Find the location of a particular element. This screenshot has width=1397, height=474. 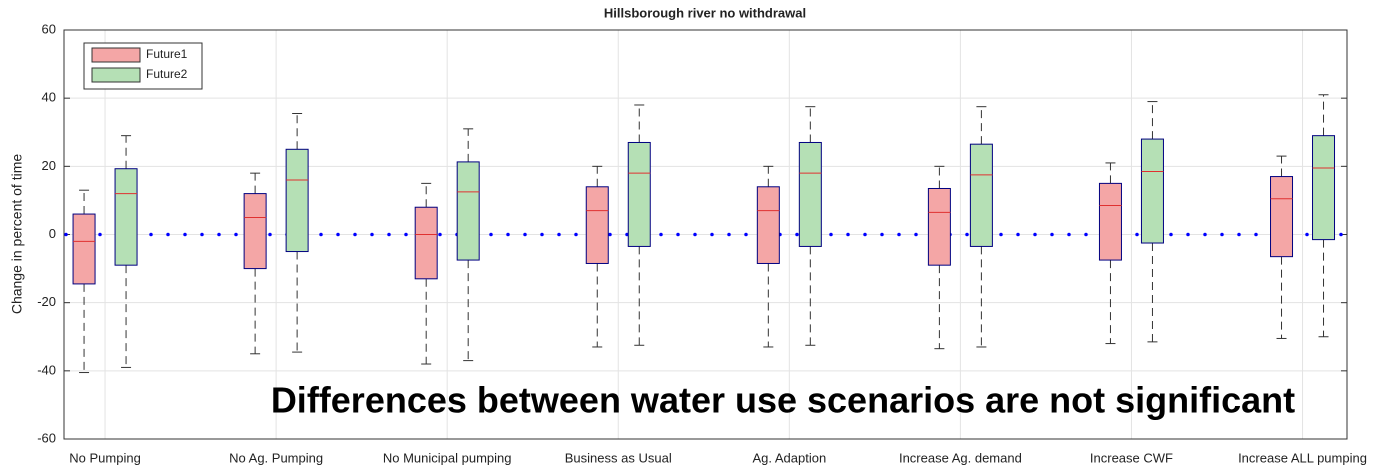

y-tick-label: 40 is located at coordinates (49, 97).